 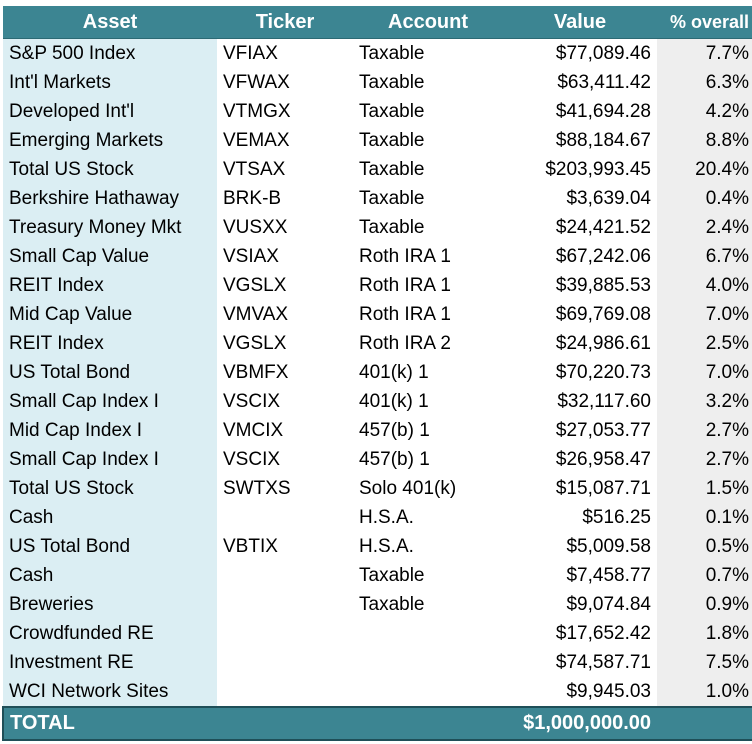 What do you see at coordinates (608, 575) in the screenshot?
I see `value-cell: $7,458.77` at bounding box center [608, 575].